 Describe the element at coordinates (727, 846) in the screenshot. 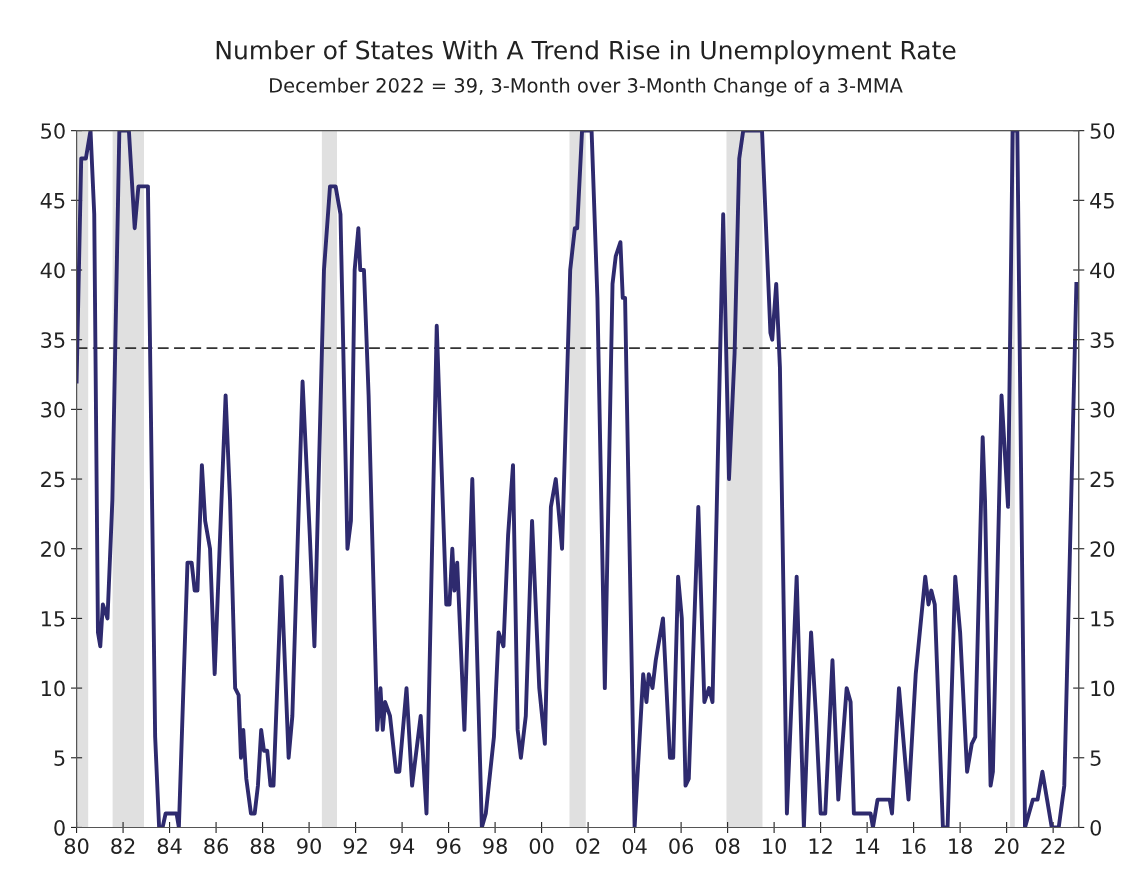

I see `x-tick-label: 08` at that location.